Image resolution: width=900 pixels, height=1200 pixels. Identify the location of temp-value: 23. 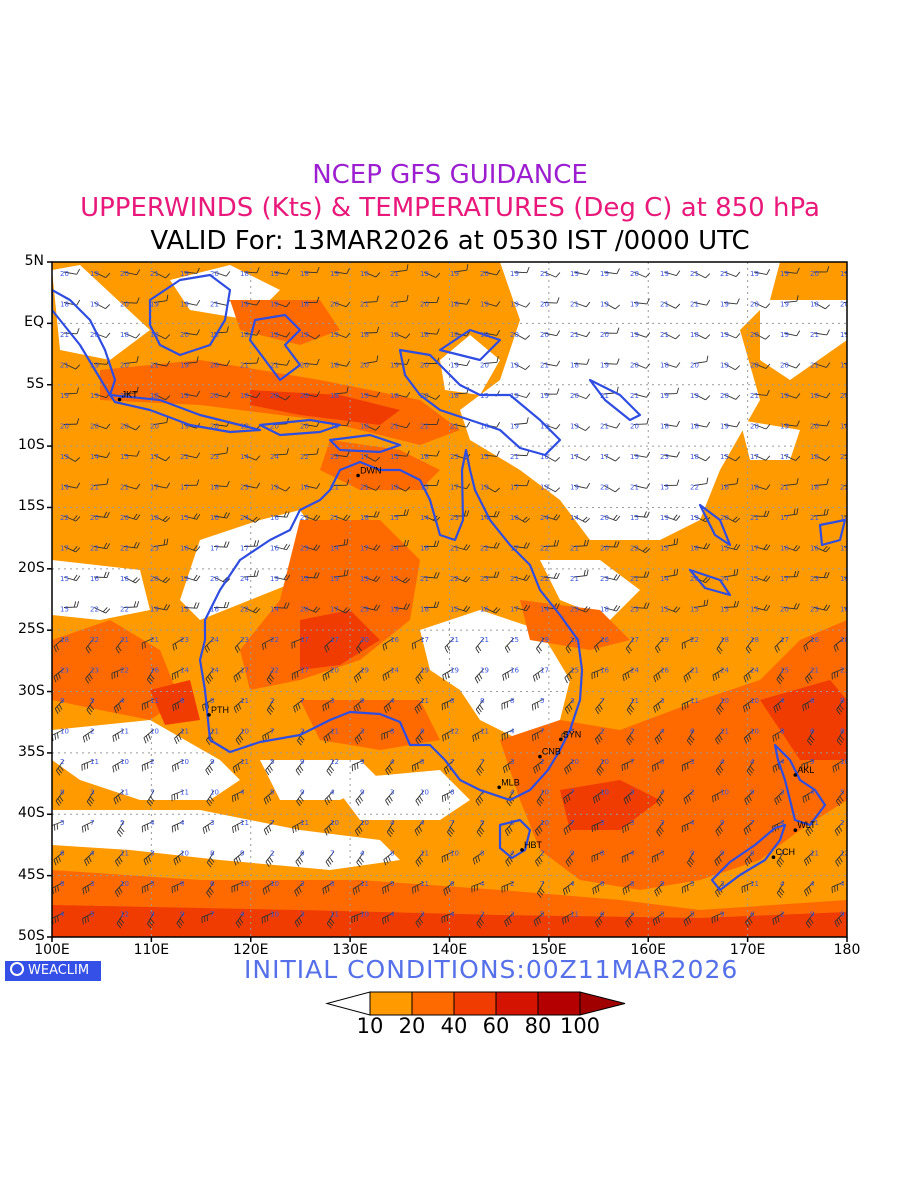
(634, 610).